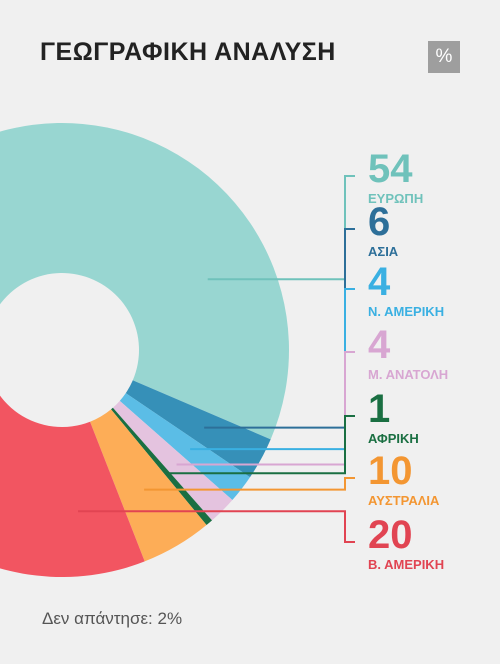  Describe the element at coordinates (112, 618) in the screenshot. I see `no-answer-footnote: Δεν απάντησε: 2%` at that location.